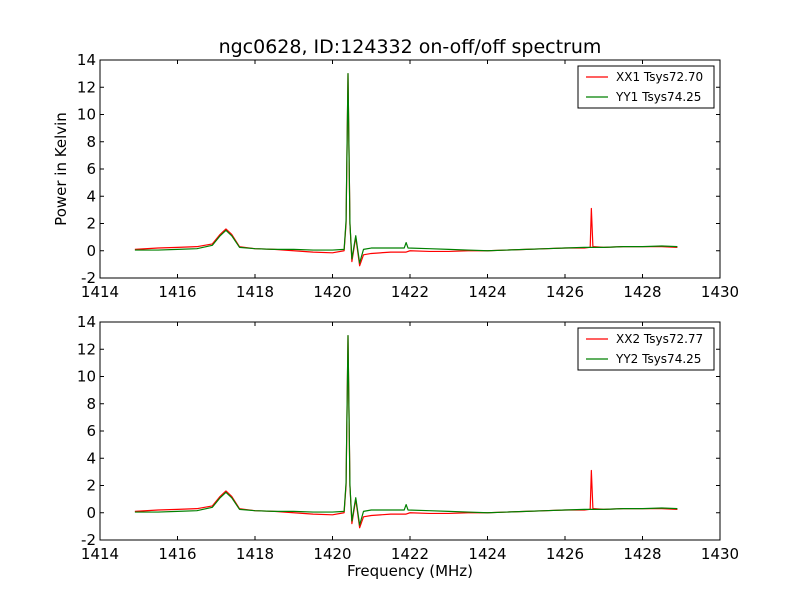 This screenshot has width=800, height=600. I want to click on legend-entry: YY2 Tsys74.25, so click(658, 359).